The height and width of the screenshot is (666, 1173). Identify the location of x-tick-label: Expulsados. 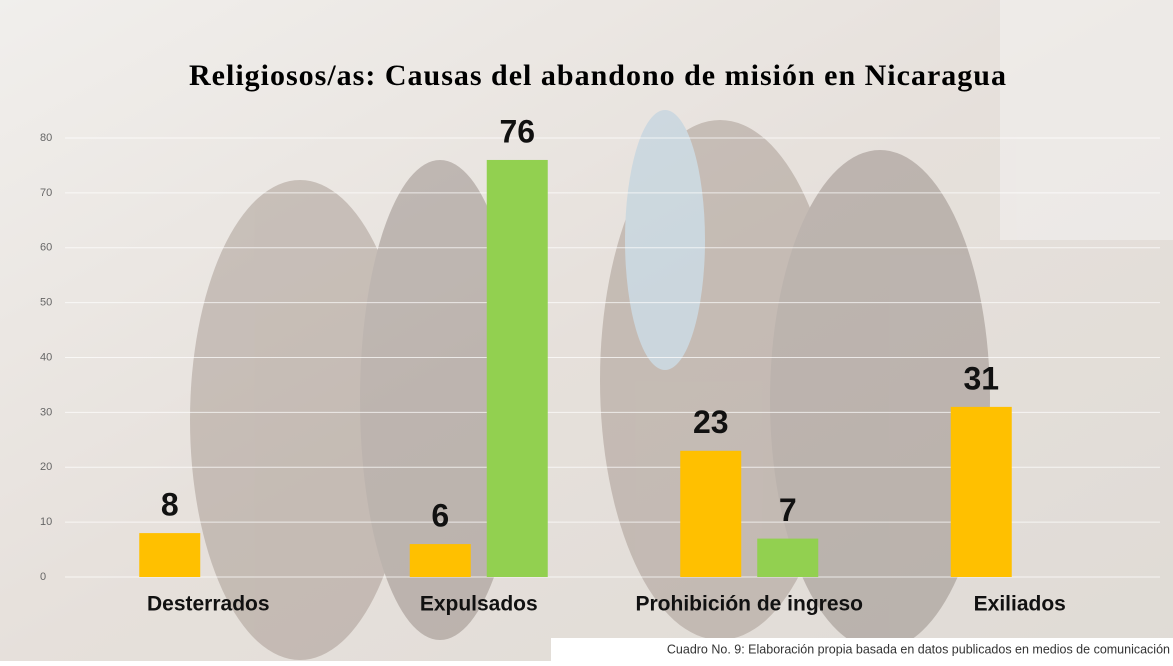
(479, 604).